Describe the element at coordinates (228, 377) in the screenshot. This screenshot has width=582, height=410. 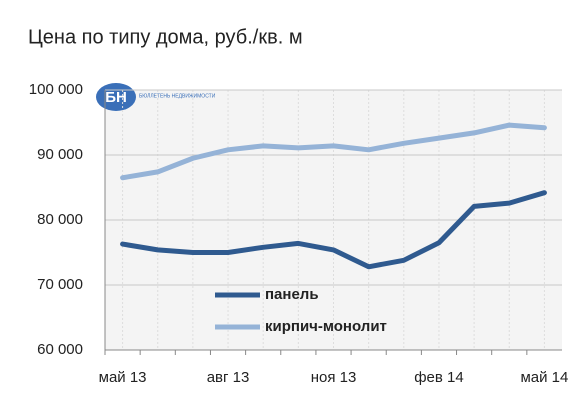
I see `x-tick-label: авг 13` at that location.